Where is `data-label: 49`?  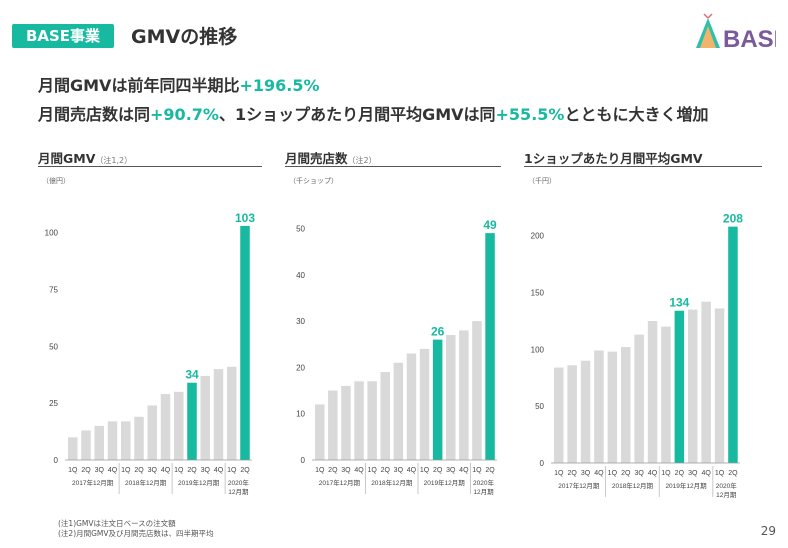 data-label: 49 is located at coordinates (490, 225).